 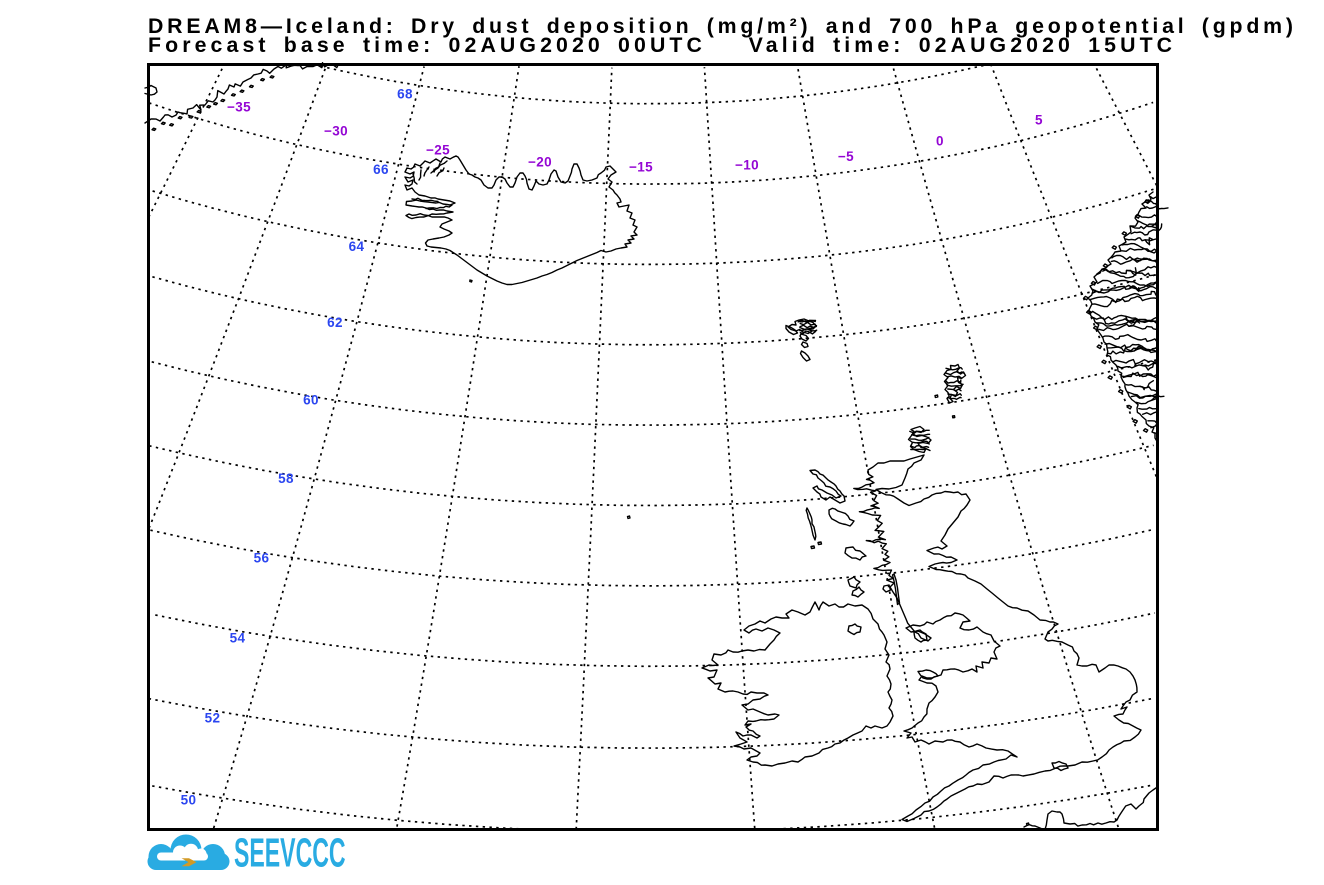 I want to click on svg-text: −5, so click(x=846, y=156).